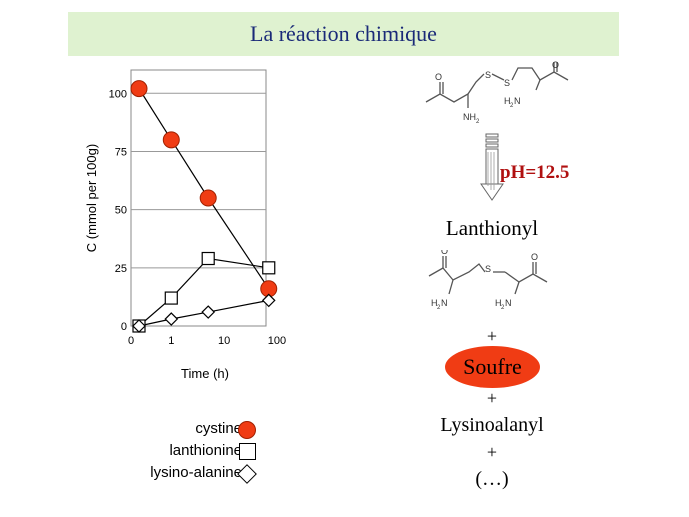 The height and width of the screenshot is (517, 689). I want to click on x-tick-label: 10, so click(224, 341).